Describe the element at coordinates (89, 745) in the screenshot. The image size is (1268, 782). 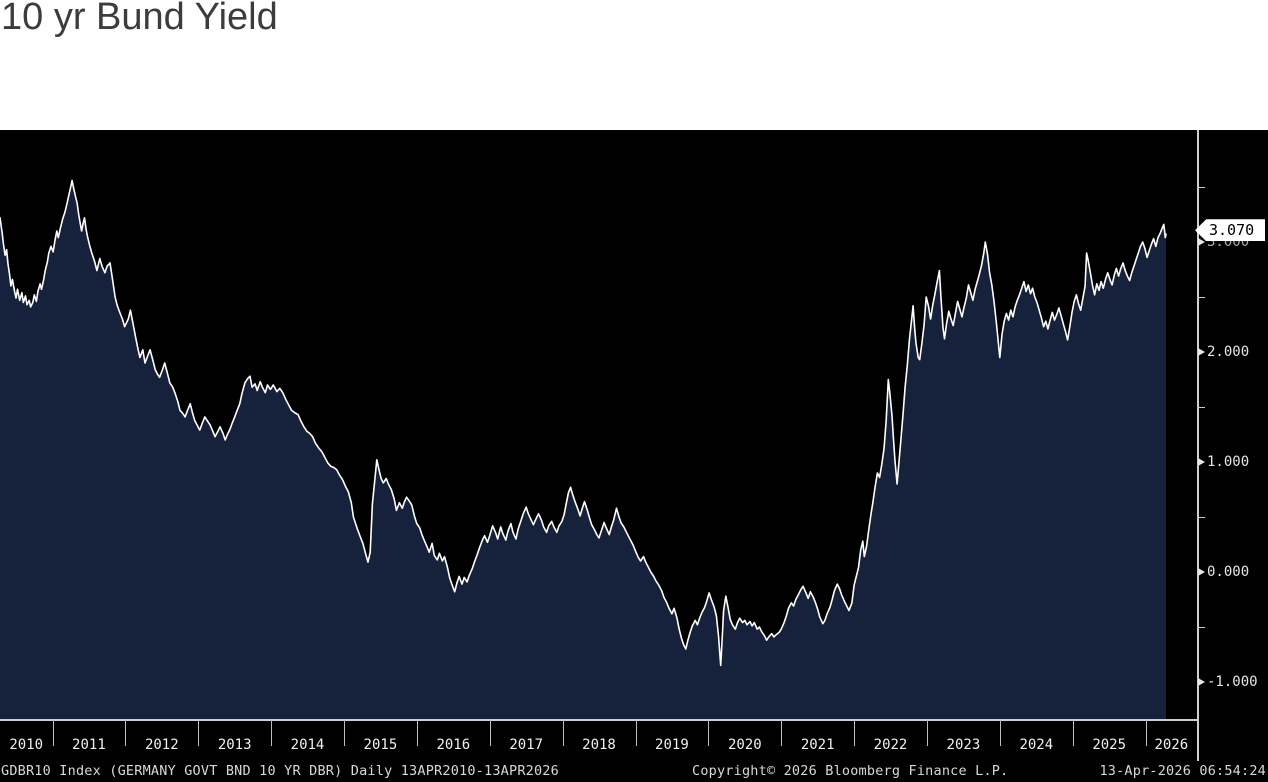
I see `x-axis-label: 2011` at that location.